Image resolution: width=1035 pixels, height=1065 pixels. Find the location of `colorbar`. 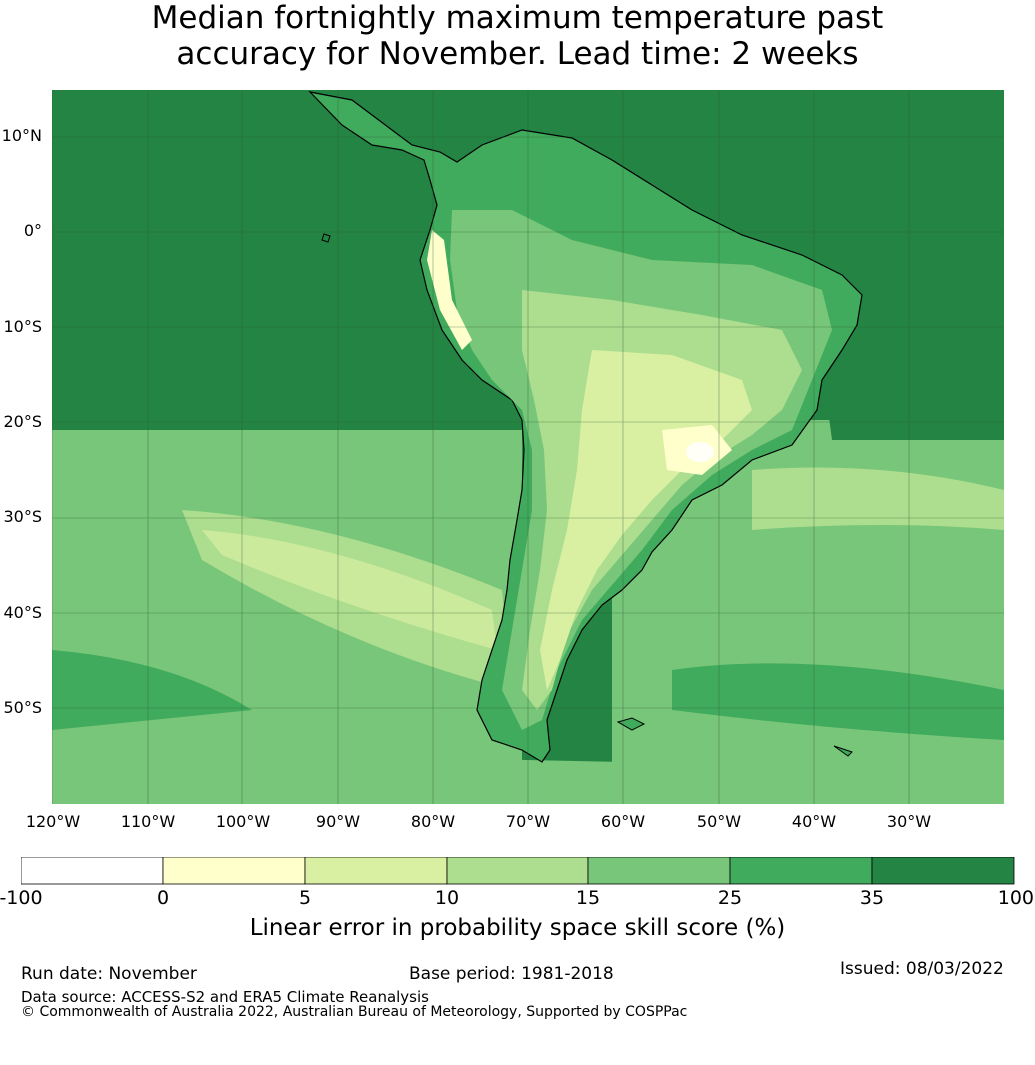

colorbar is located at coordinates (518, 871).